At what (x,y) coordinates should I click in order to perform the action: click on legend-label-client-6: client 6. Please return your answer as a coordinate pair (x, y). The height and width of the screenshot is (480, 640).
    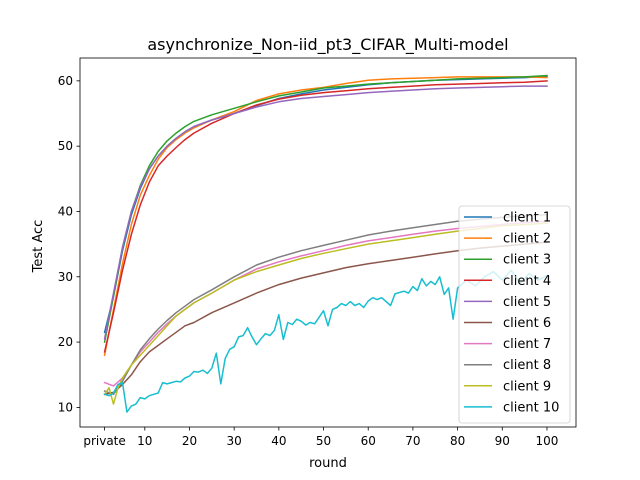
    Looking at the image, I should click on (527, 323).